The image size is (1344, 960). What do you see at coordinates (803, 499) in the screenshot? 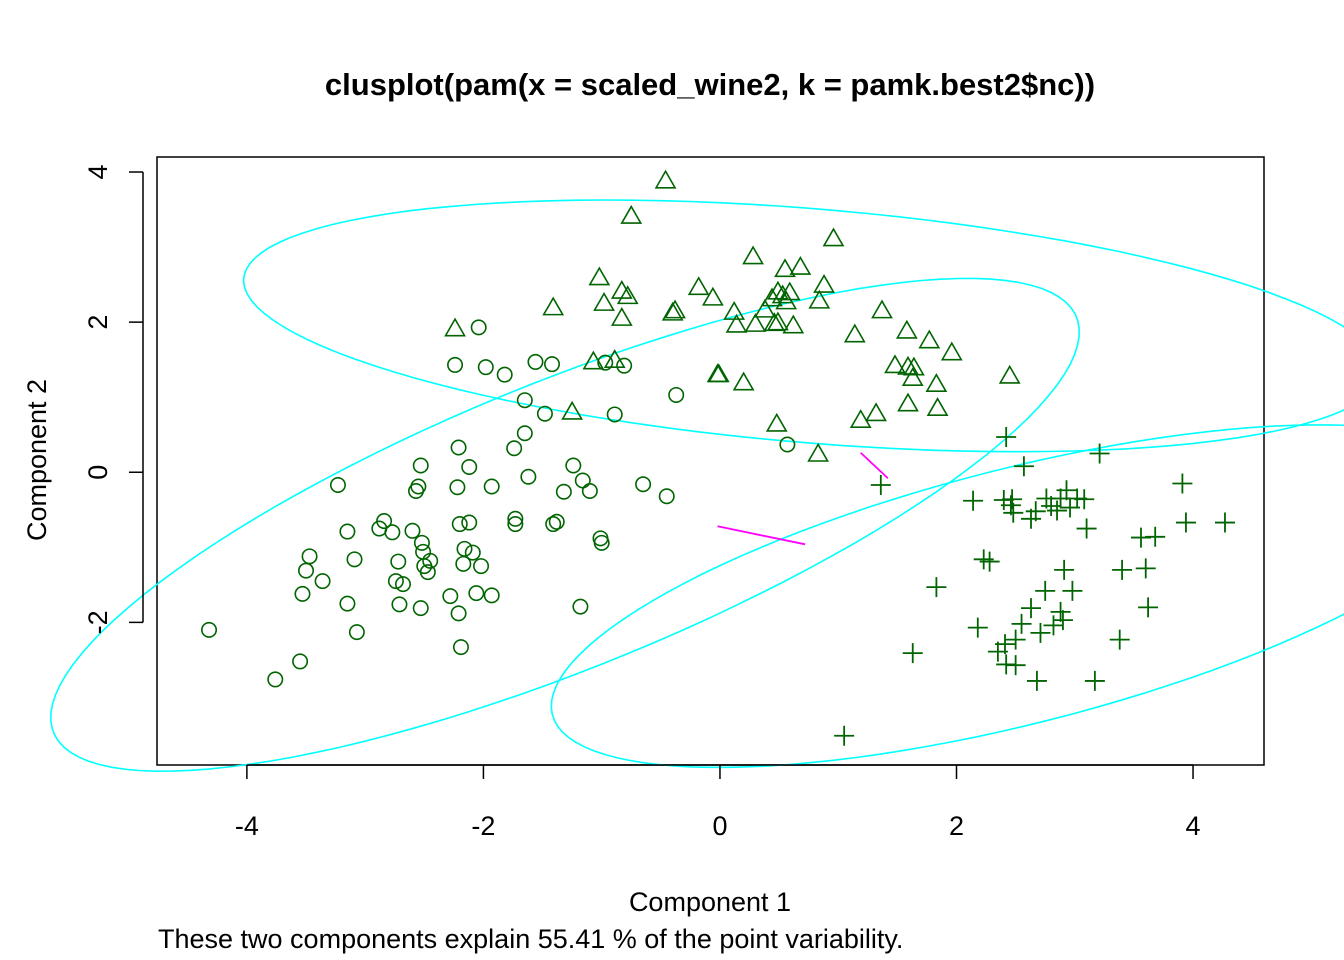
I see `cluster-distance-lines` at bounding box center [803, 499].